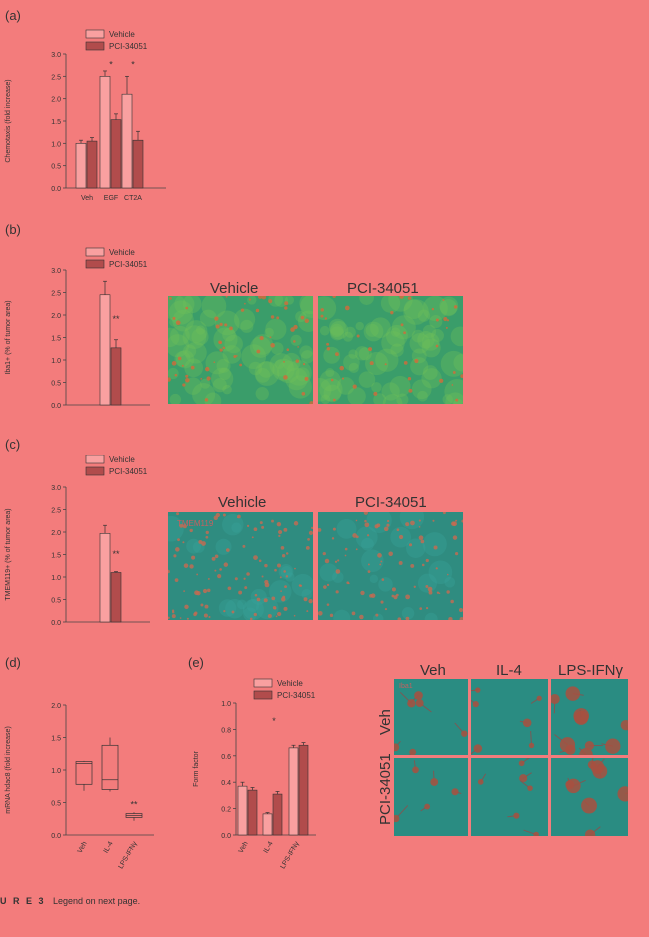  What do you see at coordinates (277, 814) in the screenshot?
I see `bar-pci` at bounding box center [277, 814].